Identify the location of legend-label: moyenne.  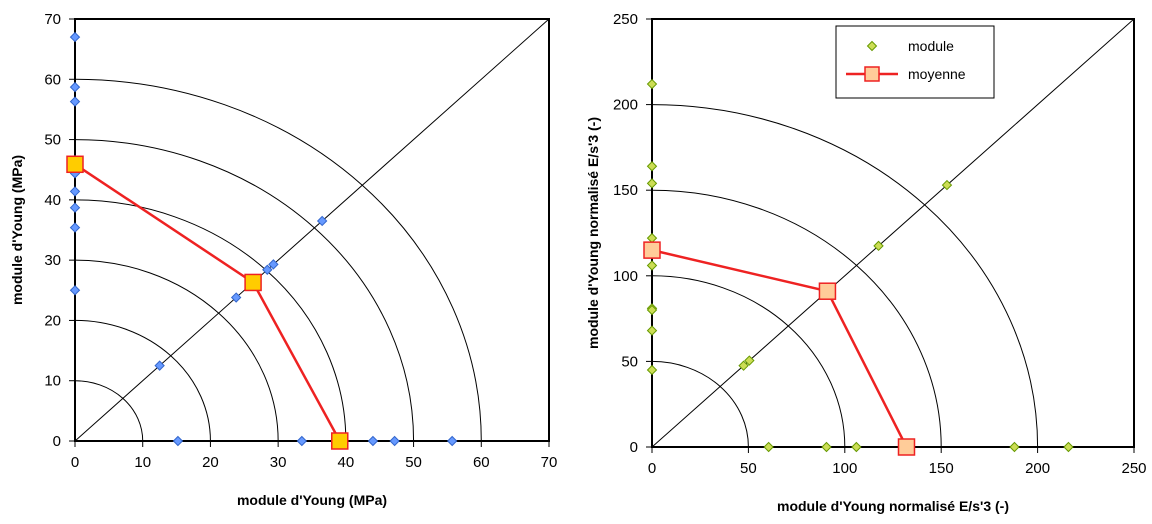
(937, 74).